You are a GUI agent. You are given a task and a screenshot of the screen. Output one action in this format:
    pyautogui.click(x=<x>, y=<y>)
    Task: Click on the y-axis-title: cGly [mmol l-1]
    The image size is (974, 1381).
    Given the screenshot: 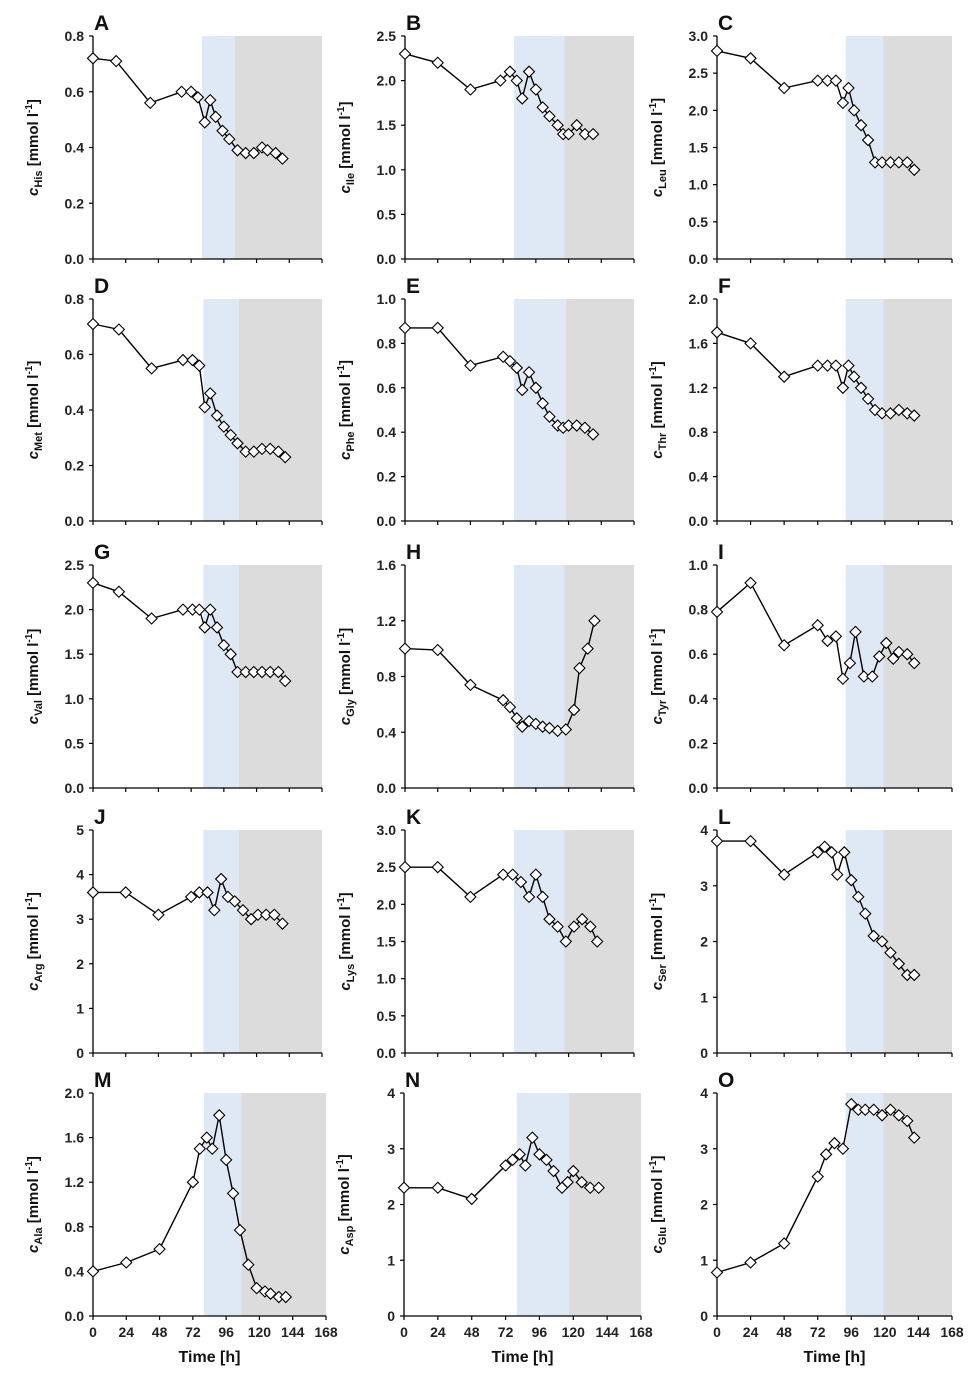 What is the action you would take?
    pyautogui.click(x=346, y=677)
    